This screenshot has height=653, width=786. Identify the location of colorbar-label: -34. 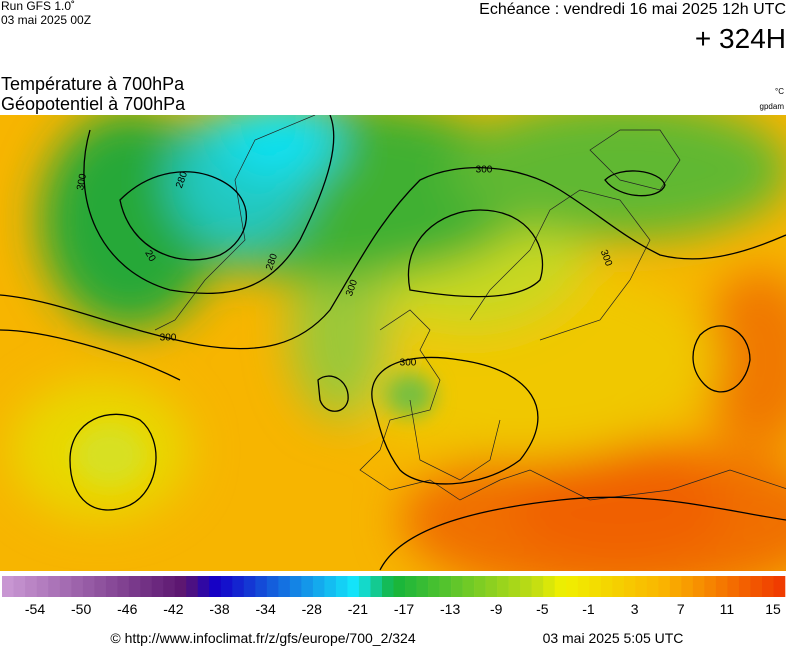
(266, 609).